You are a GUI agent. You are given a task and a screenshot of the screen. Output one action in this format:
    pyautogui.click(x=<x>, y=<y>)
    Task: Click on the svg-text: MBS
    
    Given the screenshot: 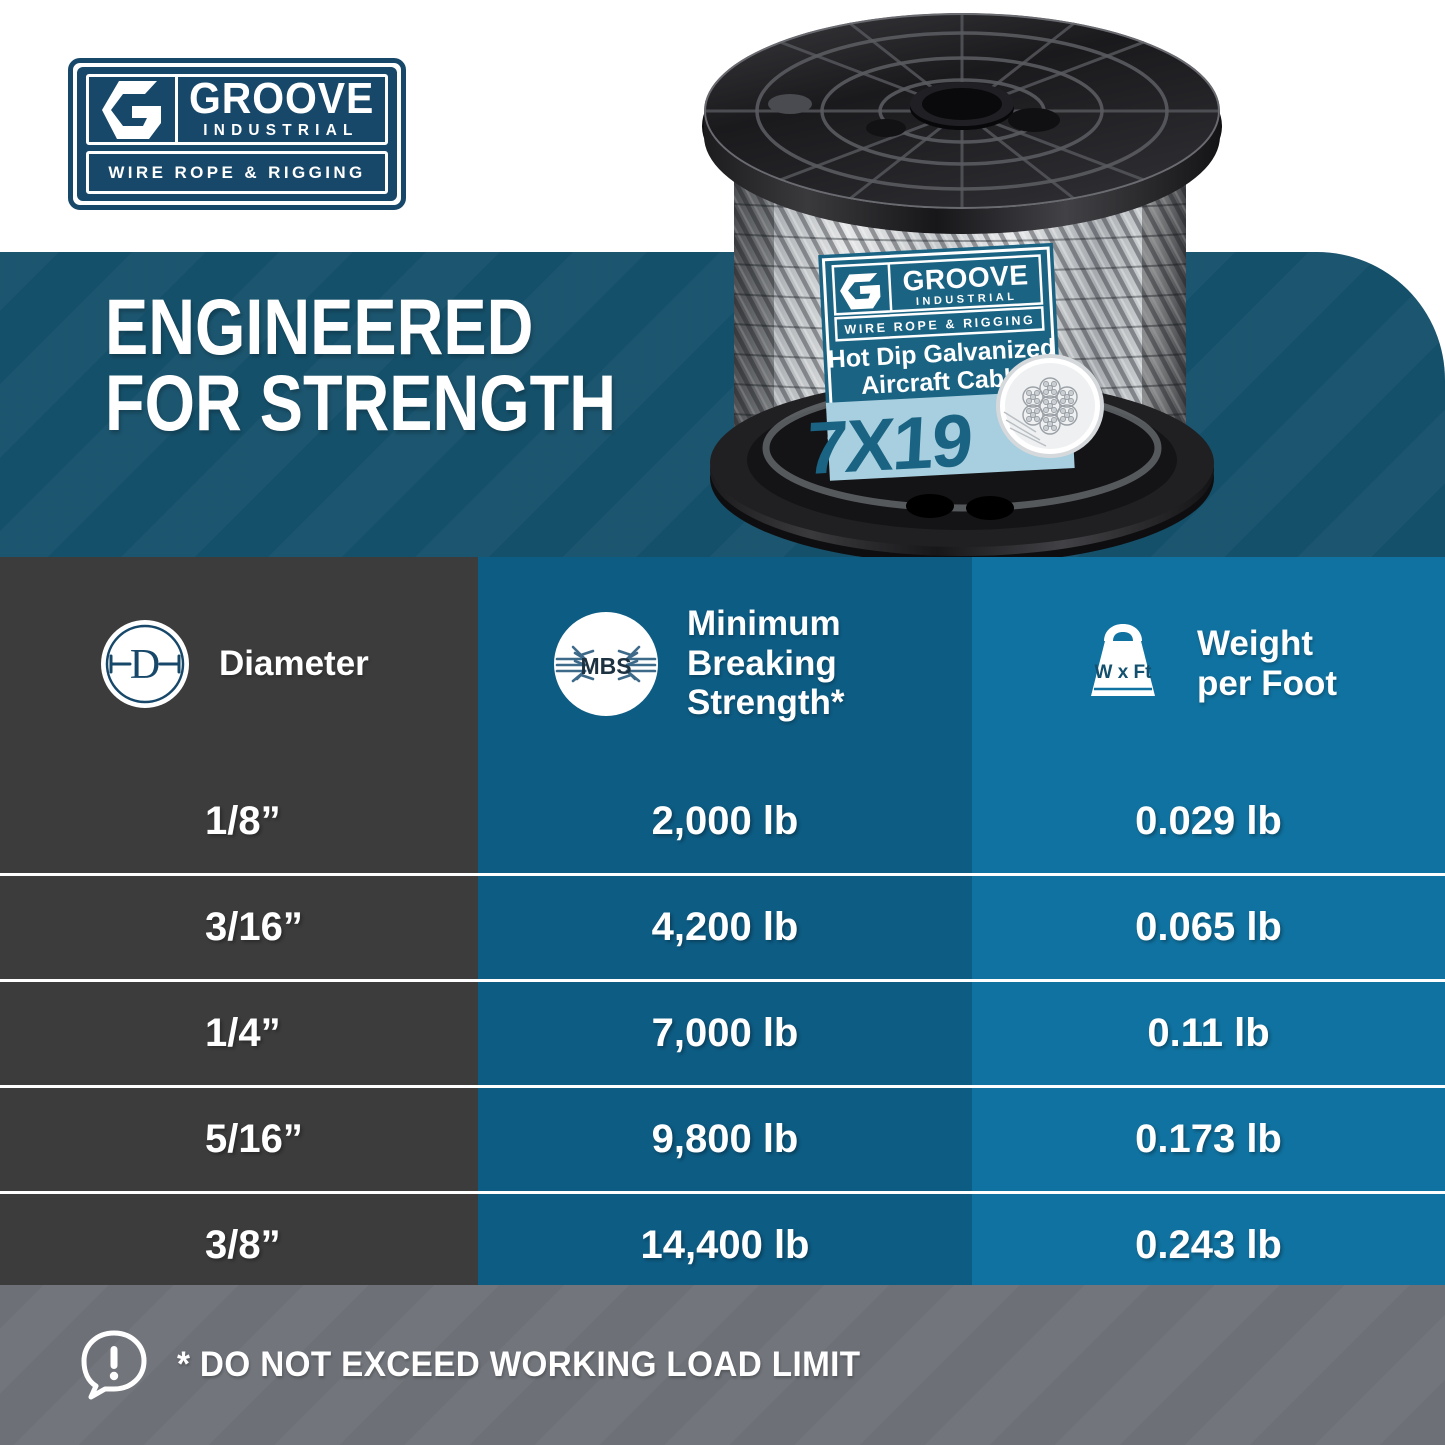 What is the action you would take?
    pyautogui.click(x=605, y=666)
    